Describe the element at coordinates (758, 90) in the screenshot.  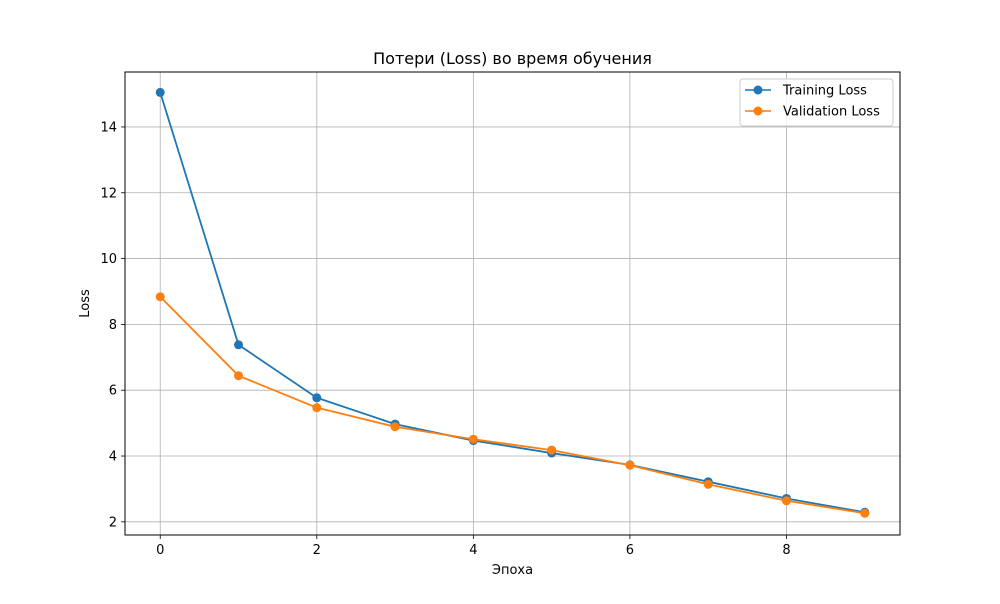
I see `legend-marker-training-loss` at that location.